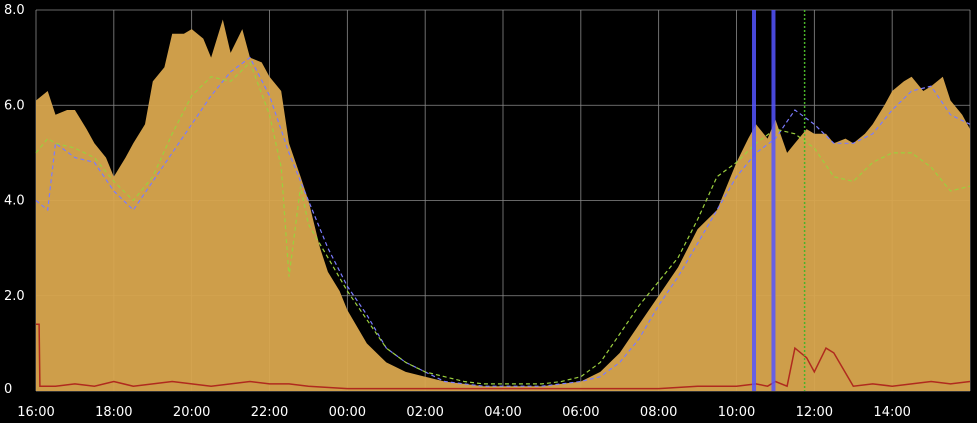  I want to click on x-tick-label: 00:00, so click(347, 412).